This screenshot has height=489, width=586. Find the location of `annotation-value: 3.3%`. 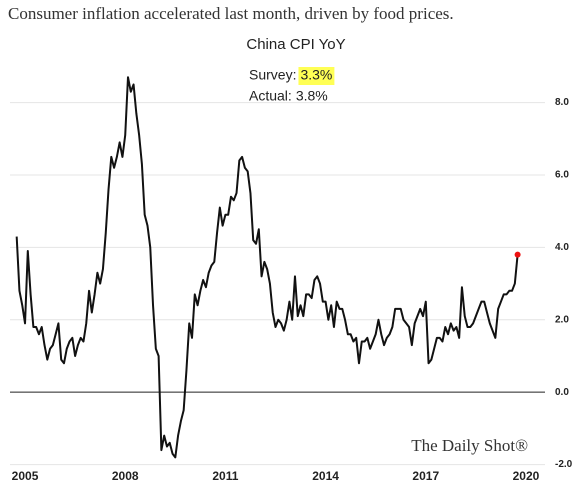

annotation-value: 3.3% is located at coordinates (316, 75).